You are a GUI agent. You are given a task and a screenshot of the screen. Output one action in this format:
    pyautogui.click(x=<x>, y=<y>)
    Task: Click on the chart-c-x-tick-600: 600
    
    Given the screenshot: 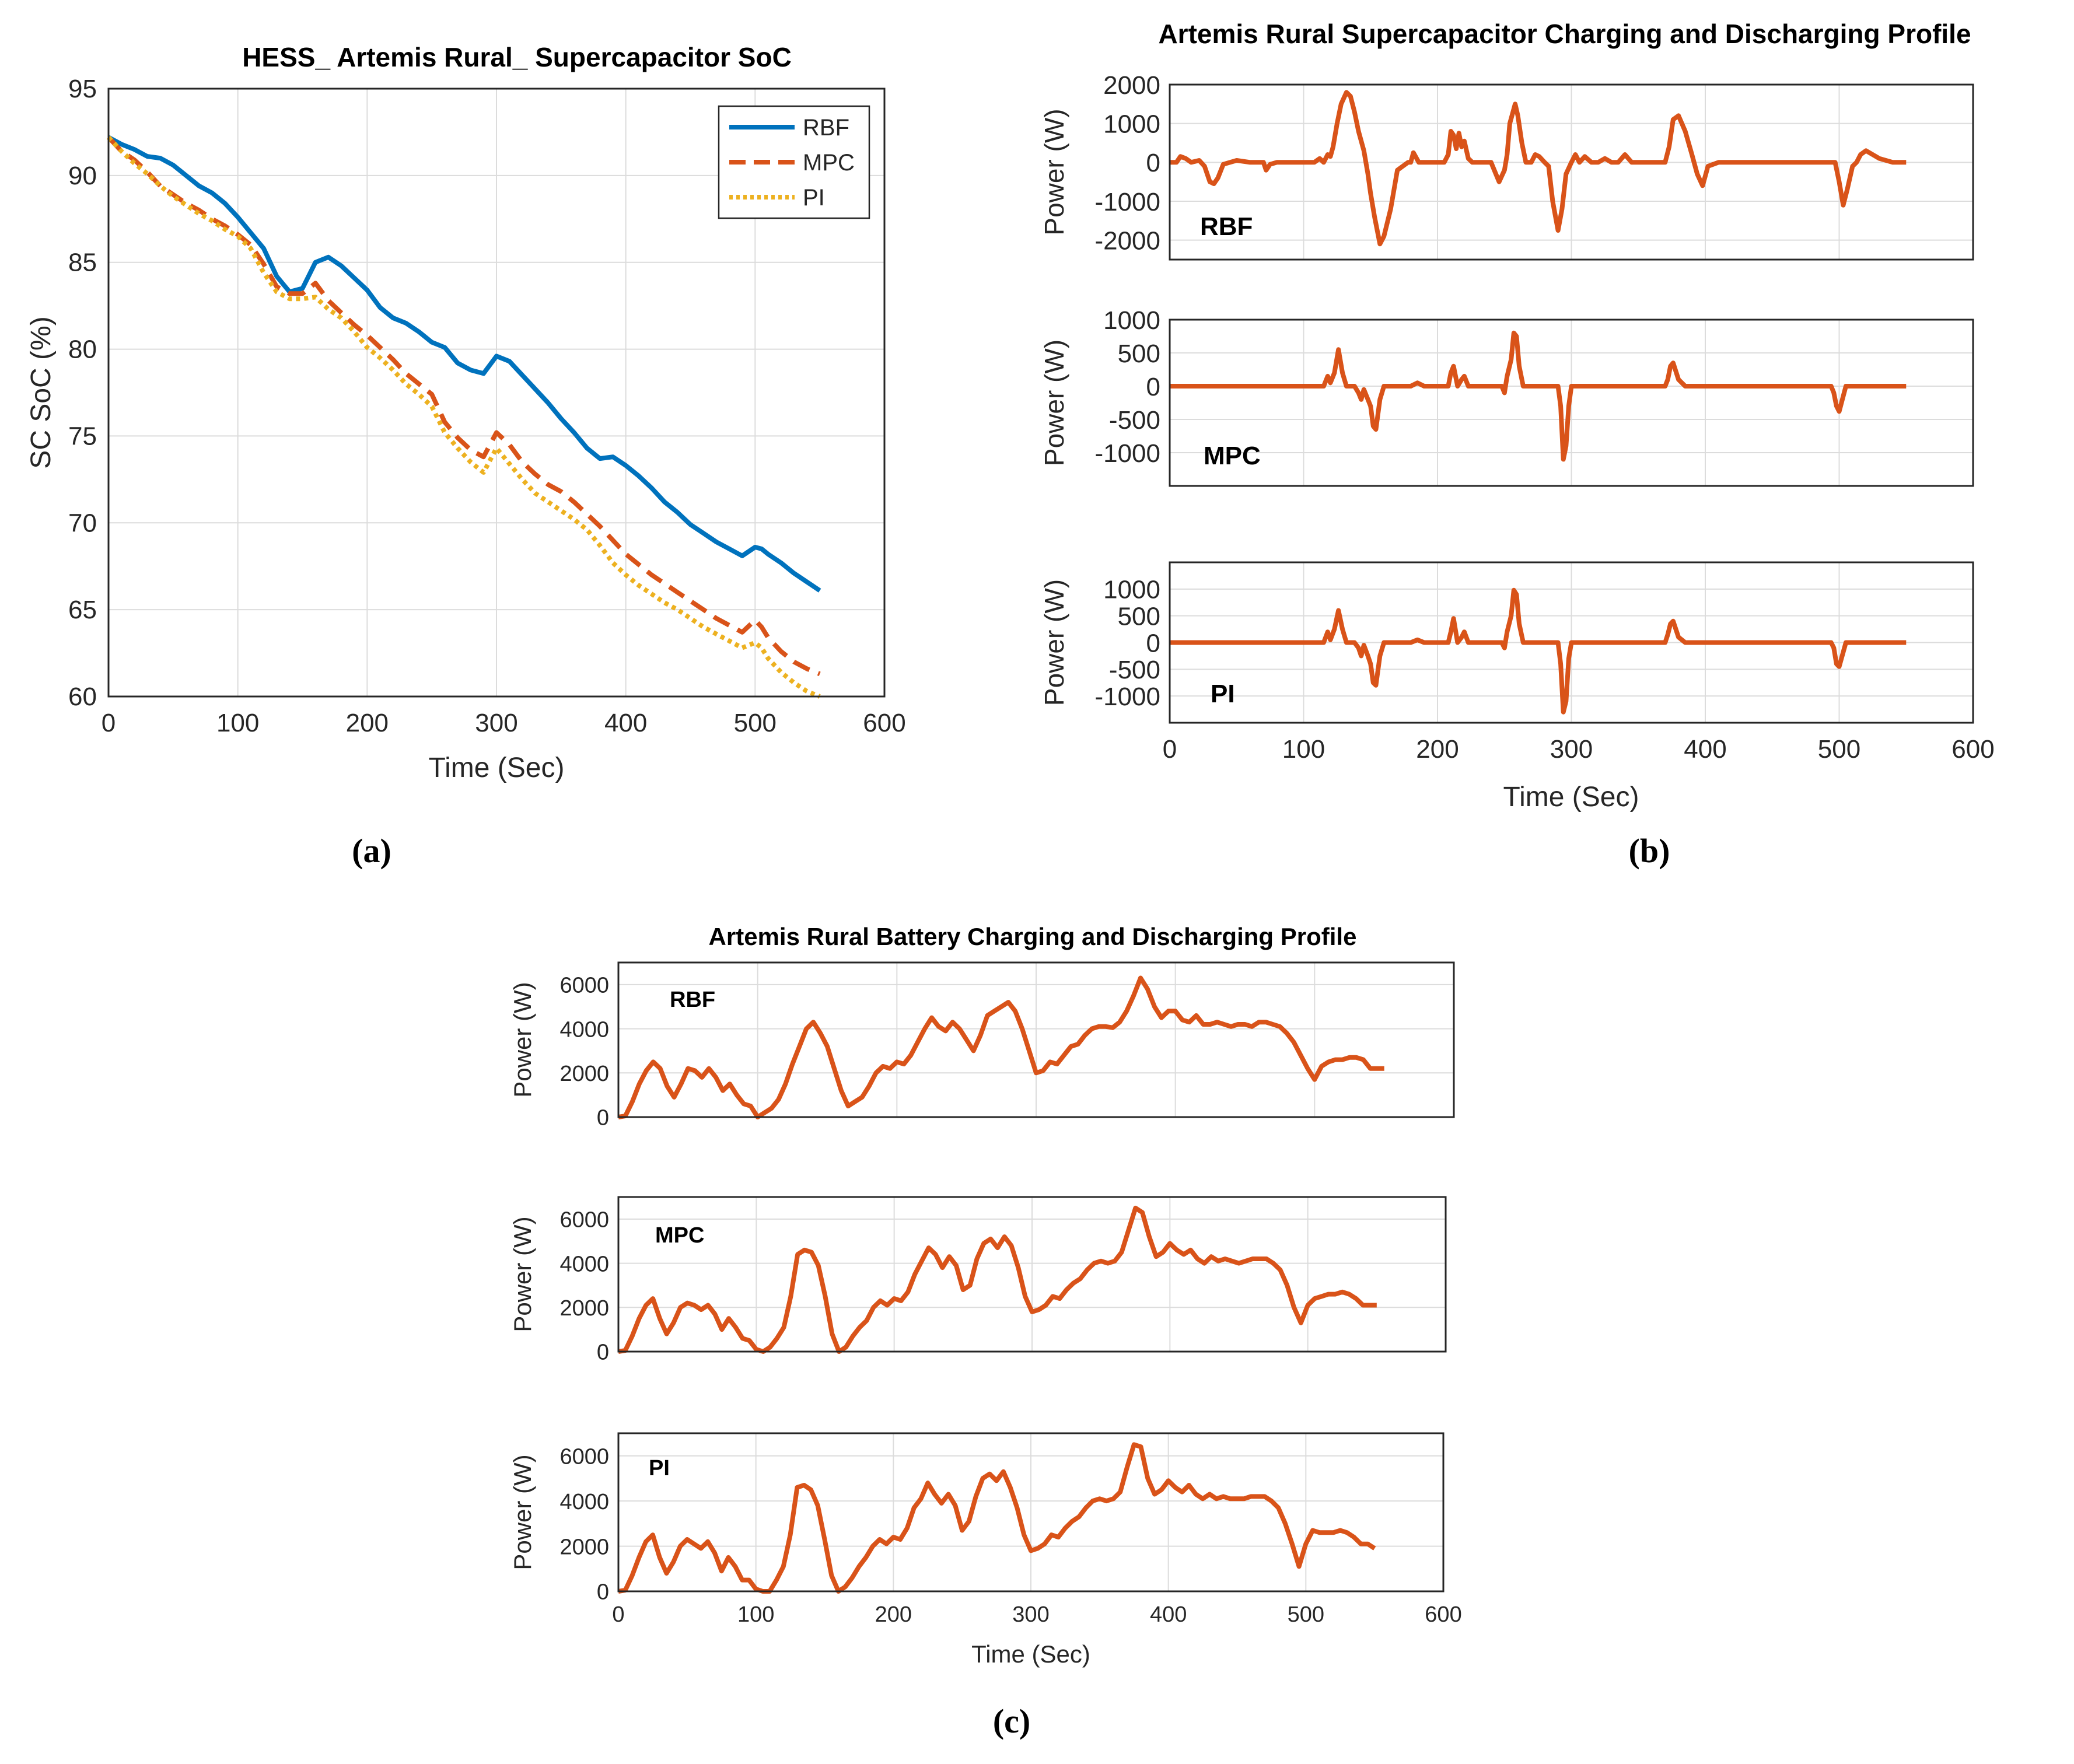 What is the action you would take?
    pyautogui.click(x=1443, y=1615)
    